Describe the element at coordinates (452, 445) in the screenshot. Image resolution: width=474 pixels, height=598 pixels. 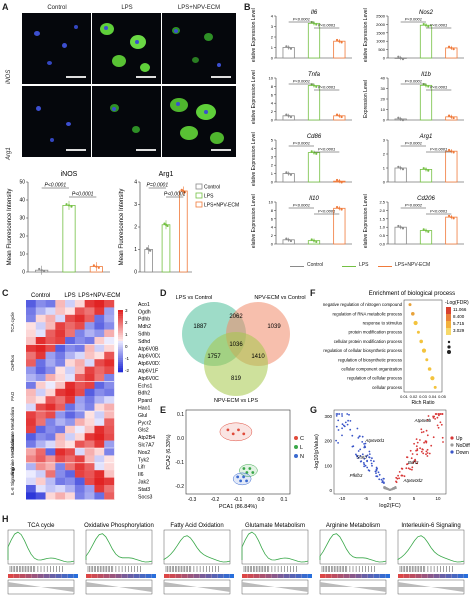
I see `volcano-legend-marker` at that location.